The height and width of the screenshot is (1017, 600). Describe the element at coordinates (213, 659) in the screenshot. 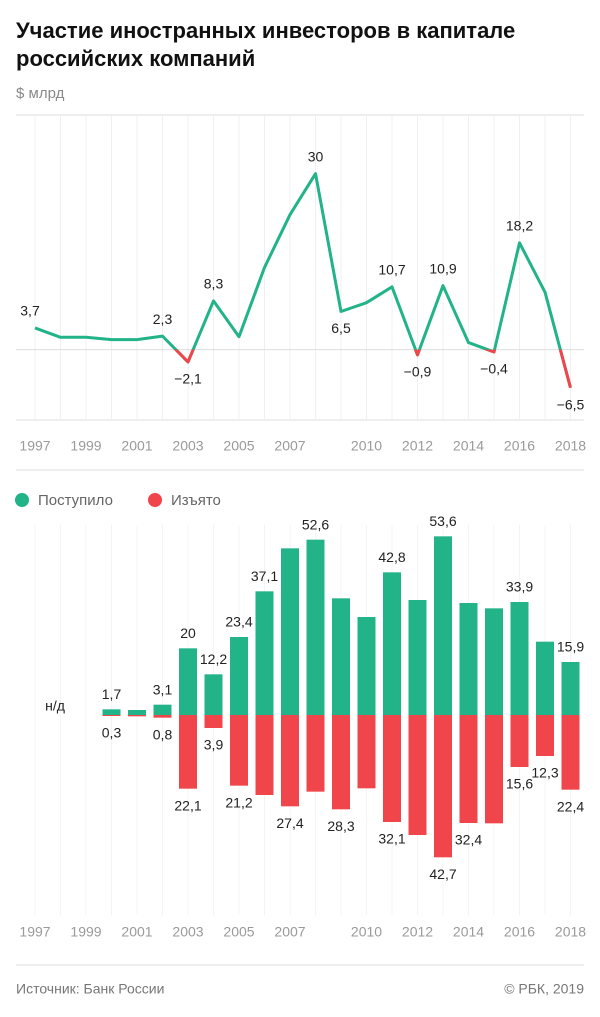

I see `data-label: 12,2` at that location.